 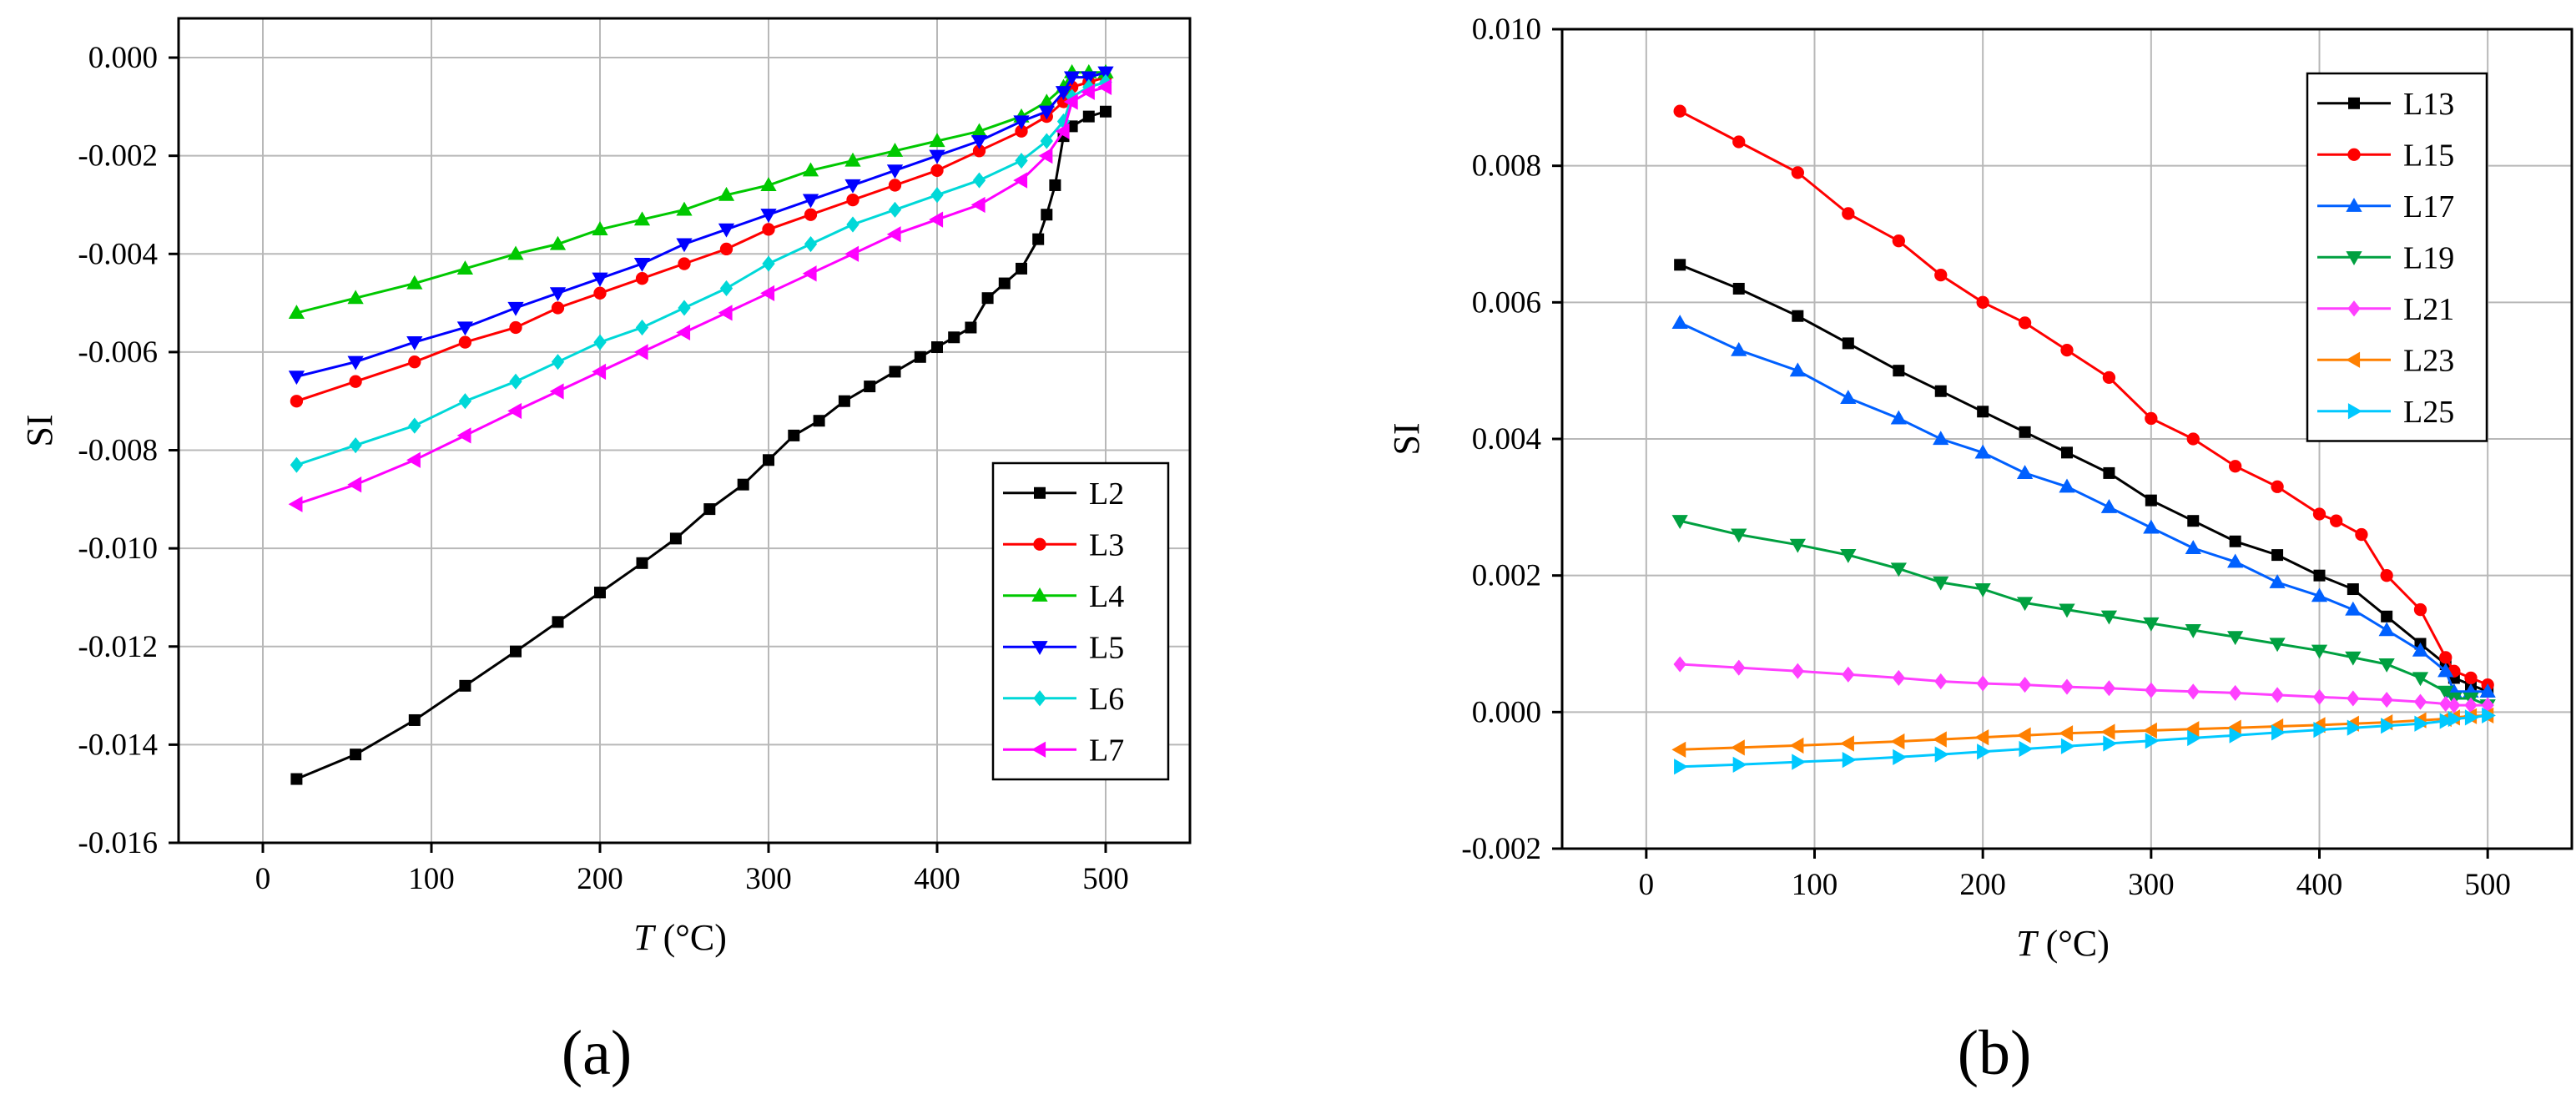 What do you see at coordinates (1080, 621) in the screenshot?
I see `legend: L2 L3 L4 L5 L6 L7` at bounding box center [1080, 621].